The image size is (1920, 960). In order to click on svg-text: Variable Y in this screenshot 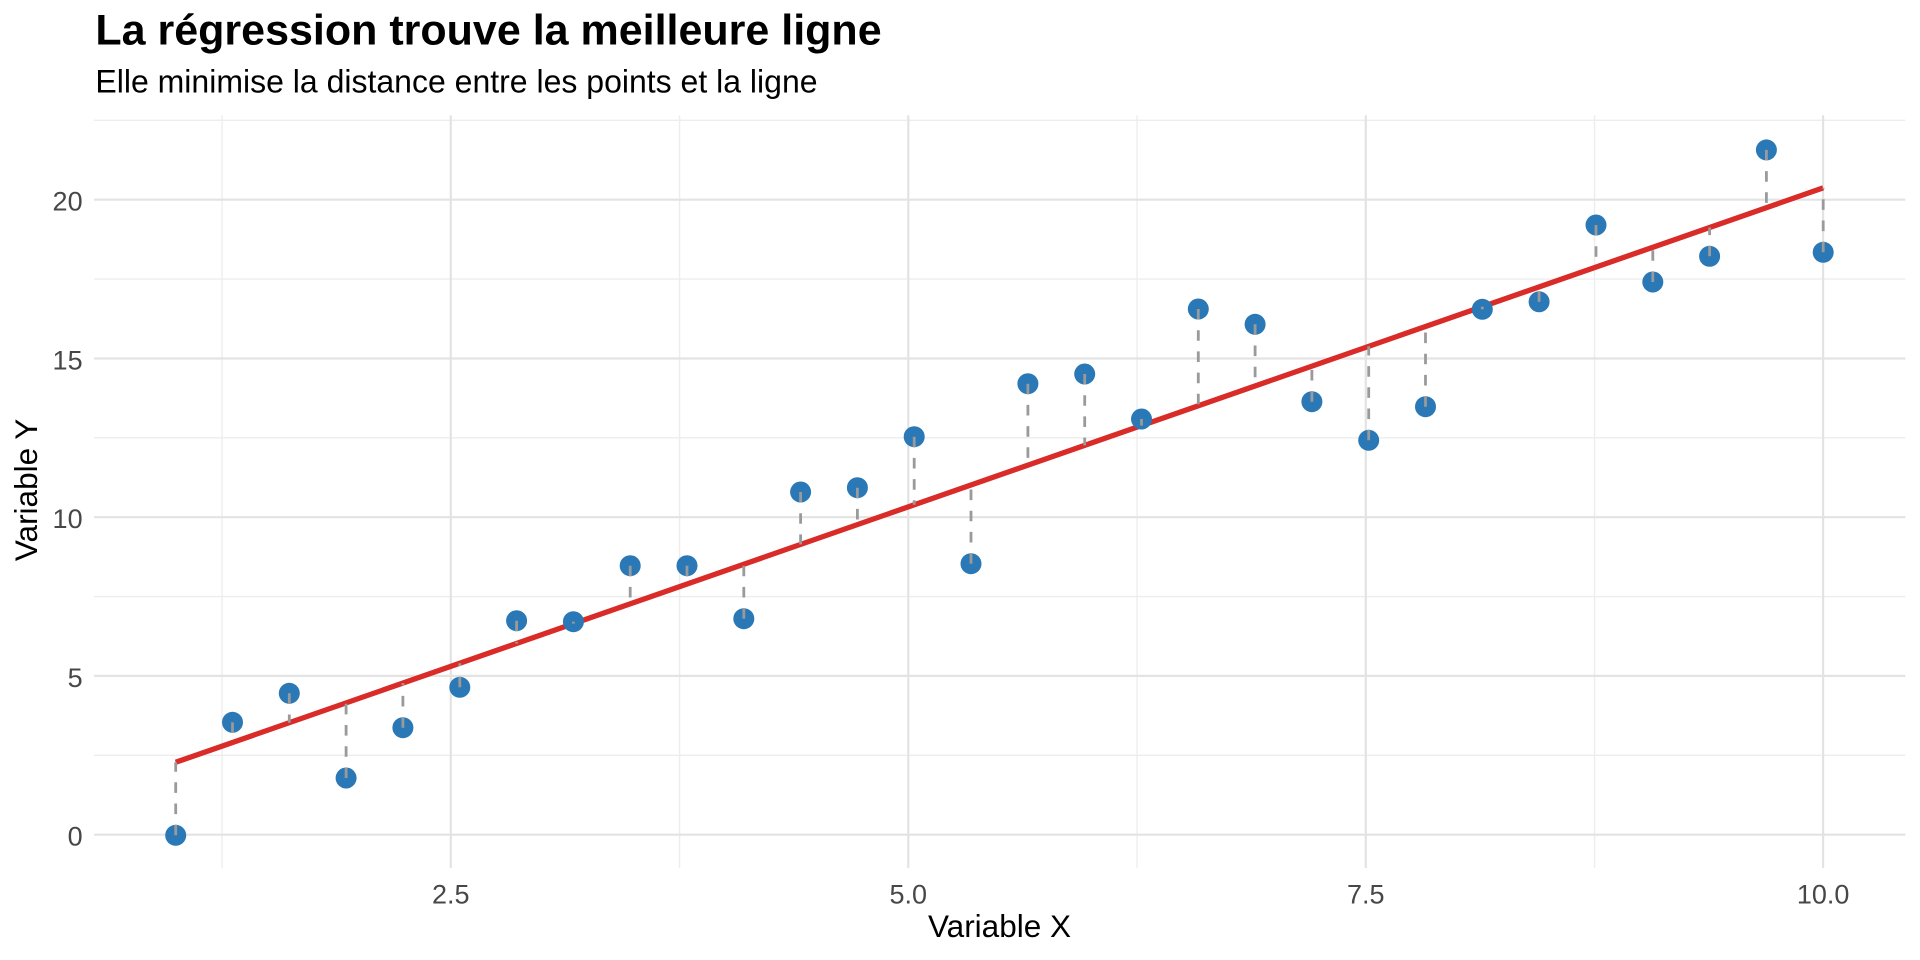, I will do `click(26, 490)`.